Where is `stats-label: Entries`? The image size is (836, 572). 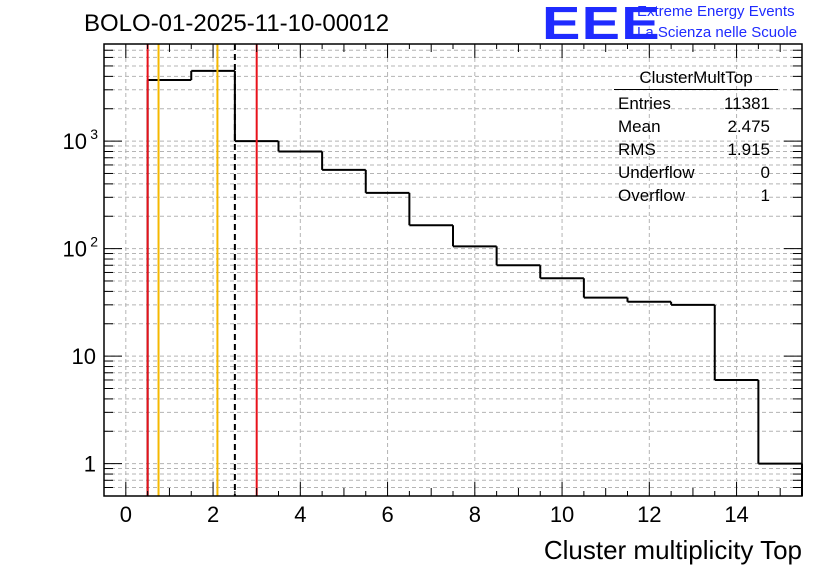
stats-label: Entries is located at coordinates (644, 103).